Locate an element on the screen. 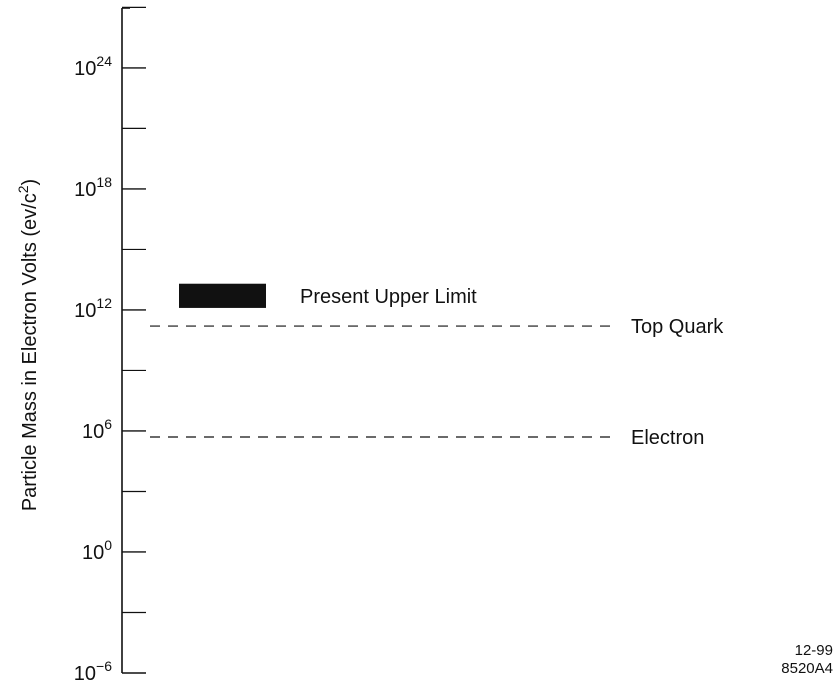 This screenshot has height=685, width=835. figure-id-number: 8520A4 is located at coordinates (807, 668).